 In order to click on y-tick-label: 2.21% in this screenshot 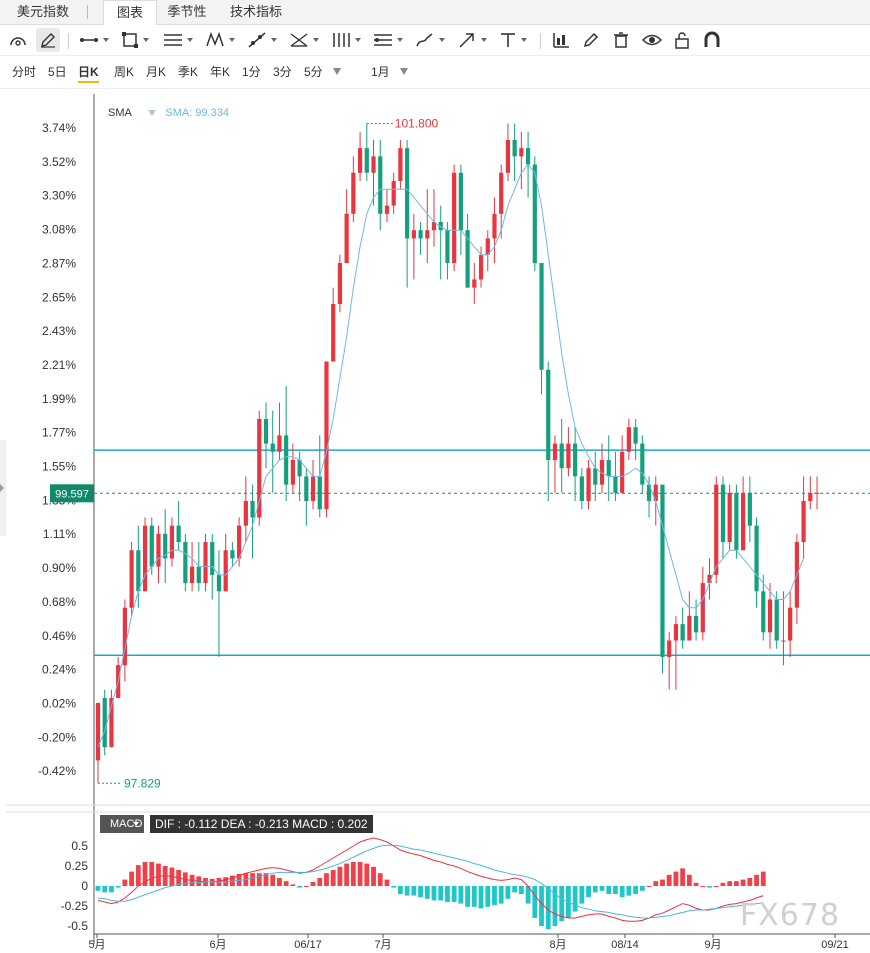, I will do `click(59, 365)`.